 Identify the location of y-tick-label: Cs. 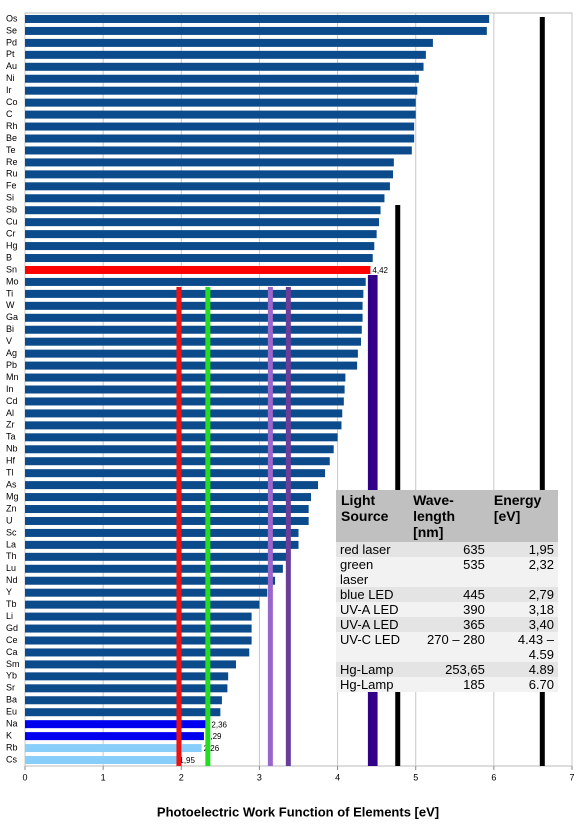
(11, 759).